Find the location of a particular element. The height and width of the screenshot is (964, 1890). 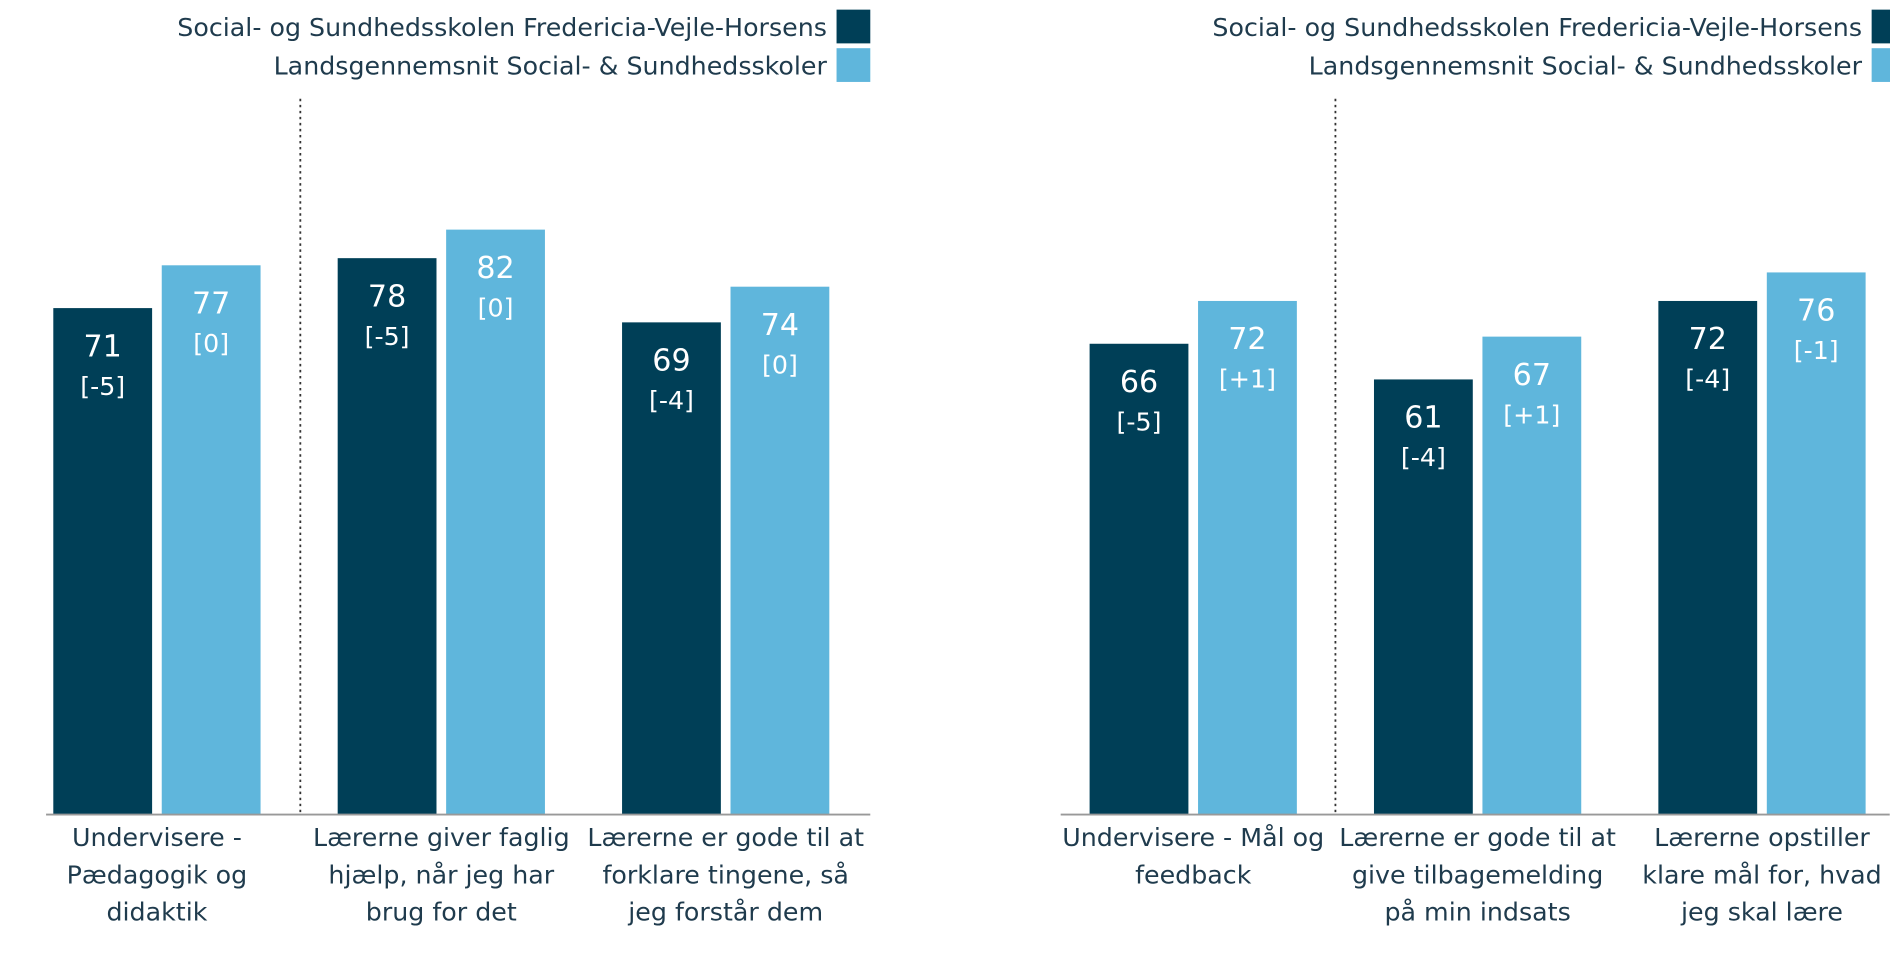

x-label-box: Undervisere - Mål og feedback is located at coordinates (1193, 856).